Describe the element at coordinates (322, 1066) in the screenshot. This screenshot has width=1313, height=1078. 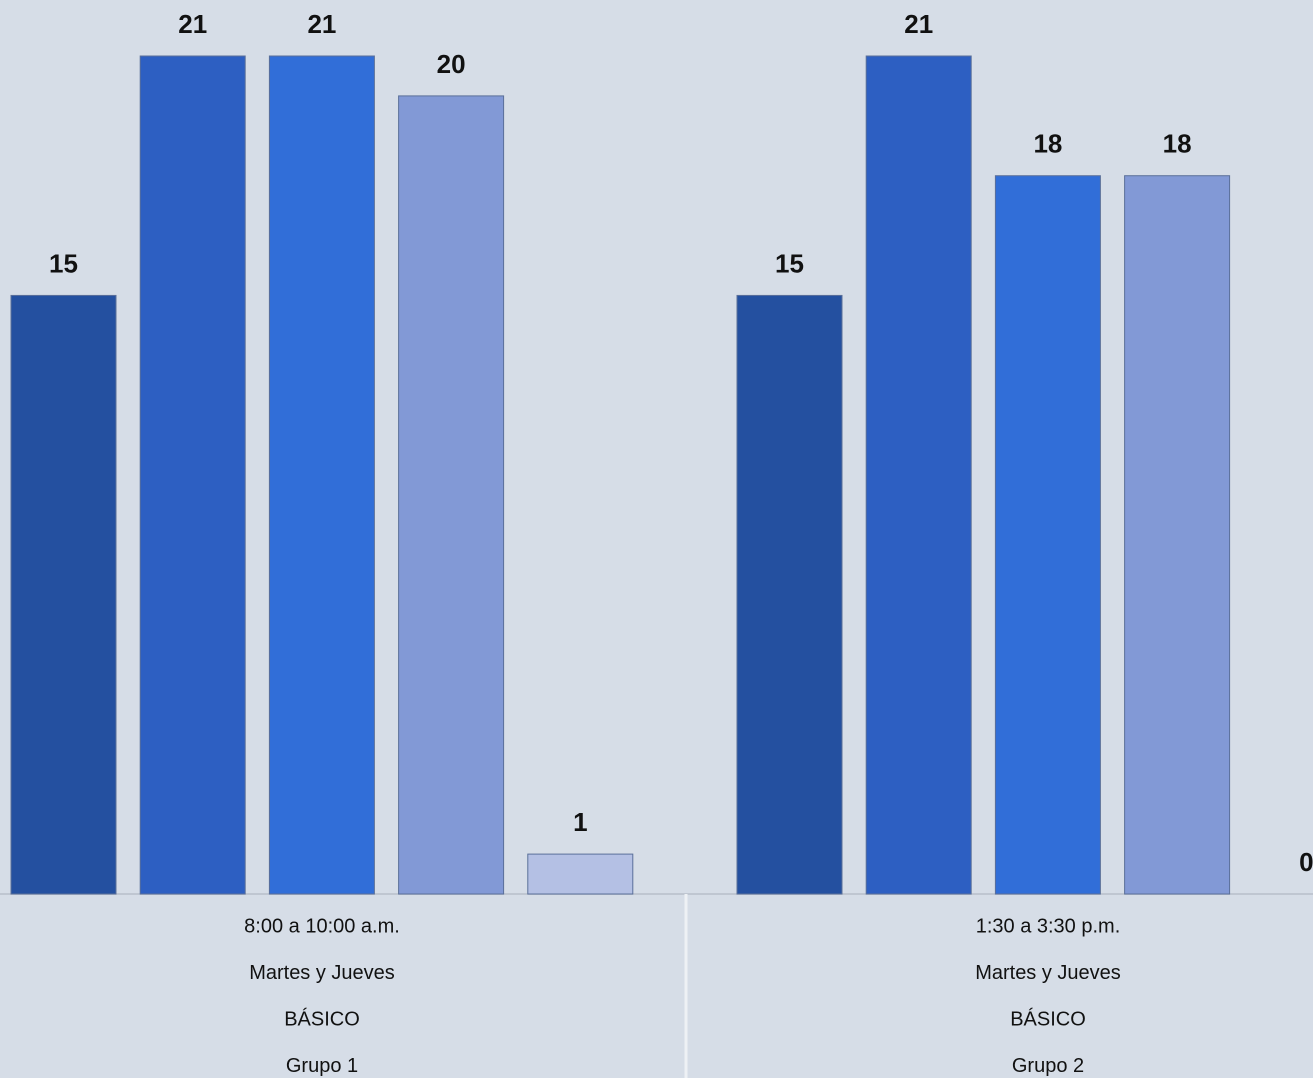
I see `x-tick-label: Grupo 1` at that location.